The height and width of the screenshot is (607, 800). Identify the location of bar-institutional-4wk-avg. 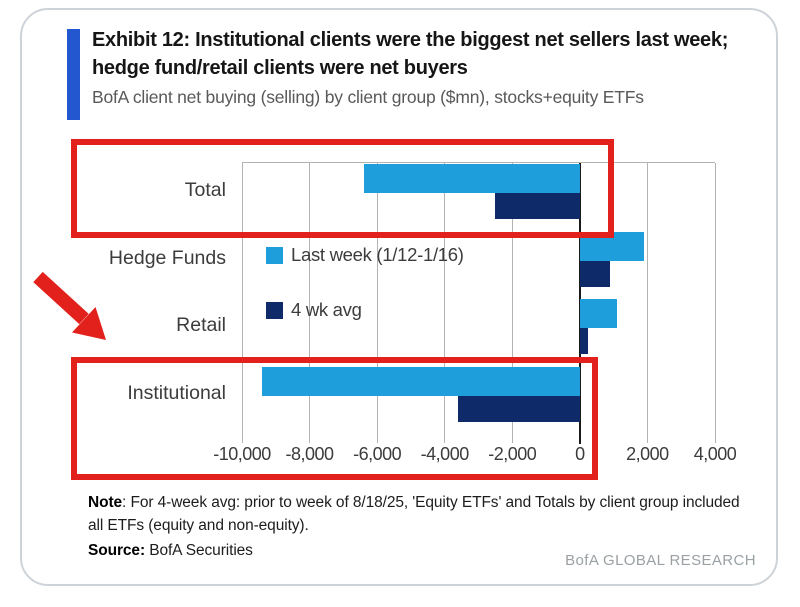
(519, 408).